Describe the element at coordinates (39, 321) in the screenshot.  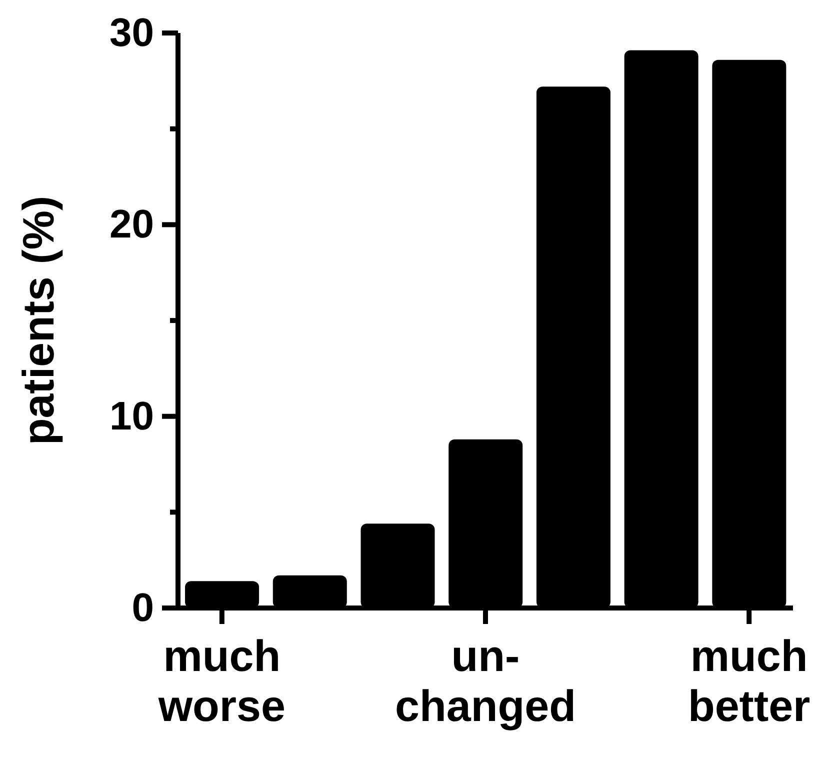
I see `y-axis-title: patients (%)` at that location.